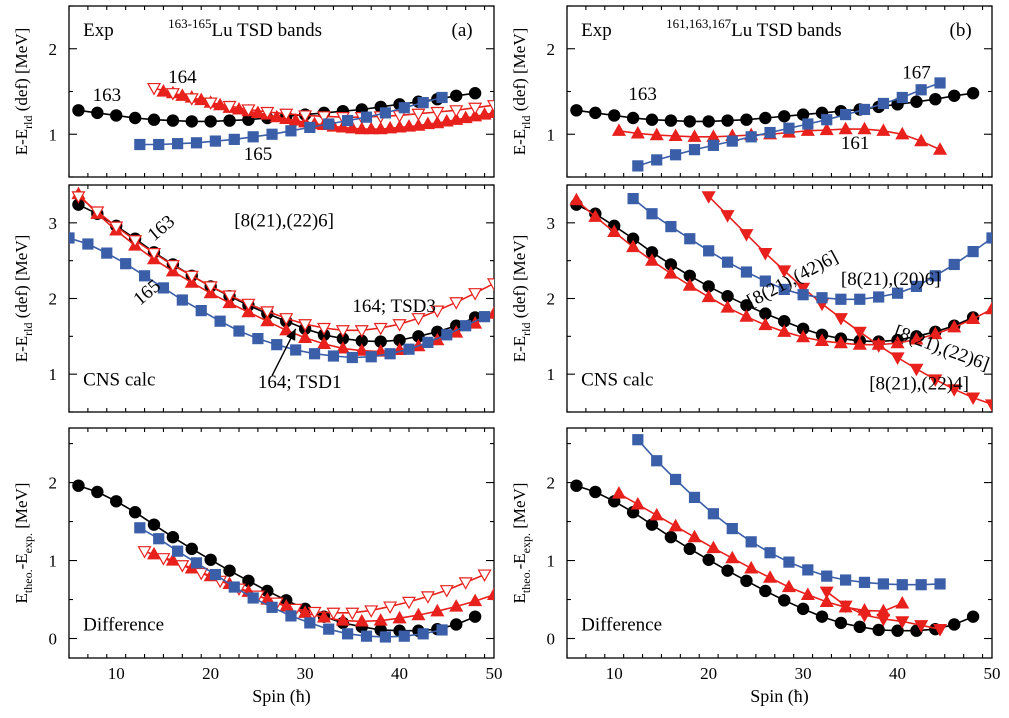 The height and width of the screenshot is (718, 1009). I want to click on y-tick-label: 2, so click(551, 49).